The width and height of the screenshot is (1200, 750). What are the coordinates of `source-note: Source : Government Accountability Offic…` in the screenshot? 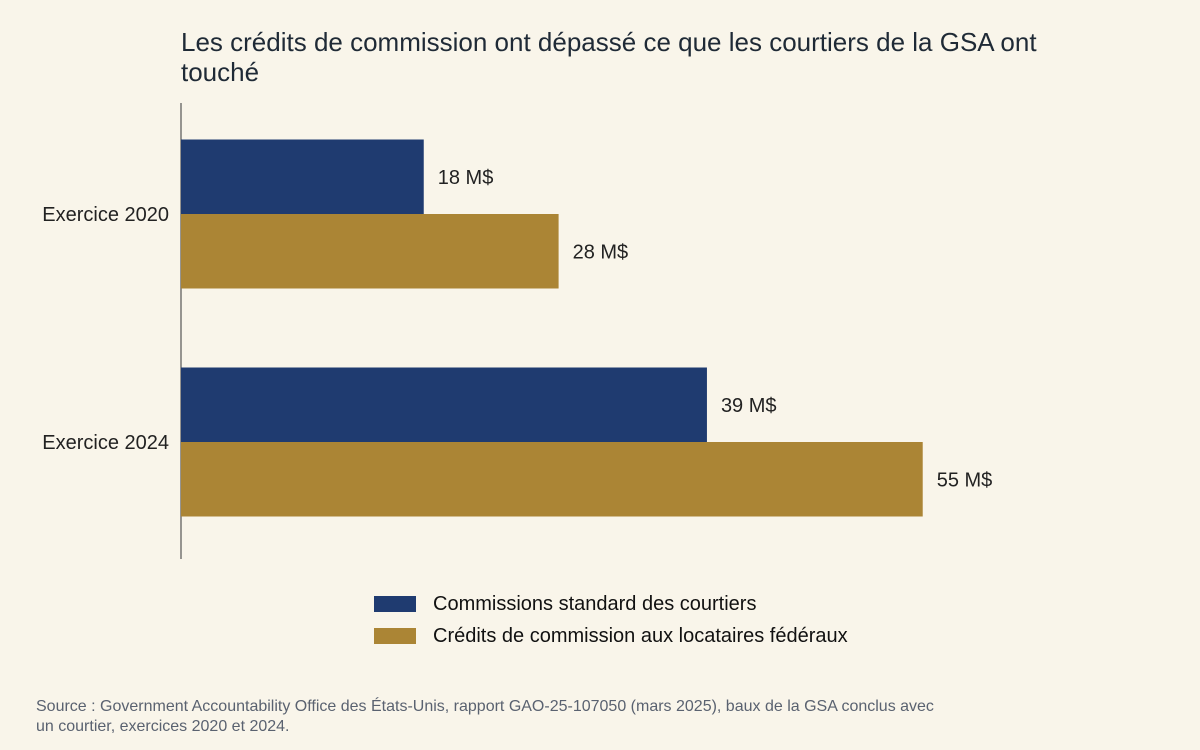 It's located at (485, 715).